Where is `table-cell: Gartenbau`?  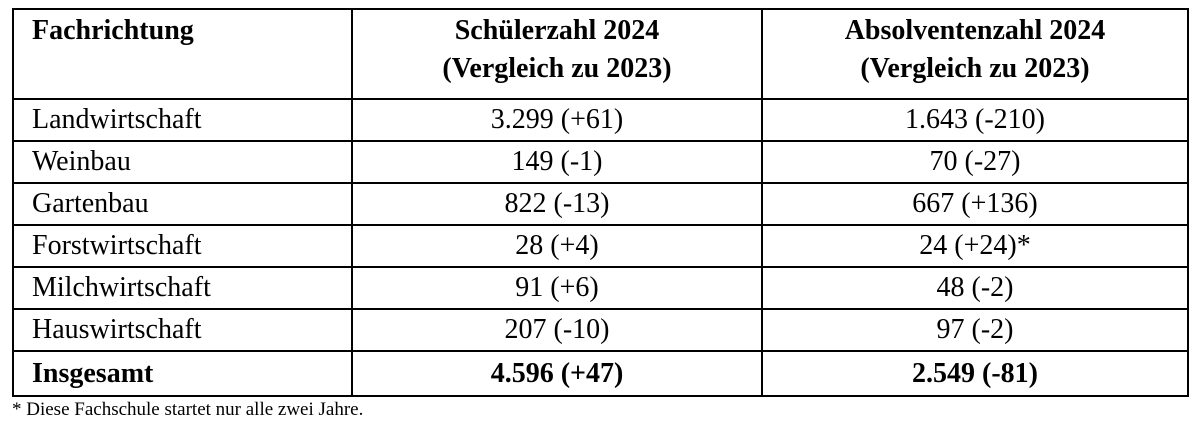
table-cell: Gartenbau is located at coordinates (182, 204).